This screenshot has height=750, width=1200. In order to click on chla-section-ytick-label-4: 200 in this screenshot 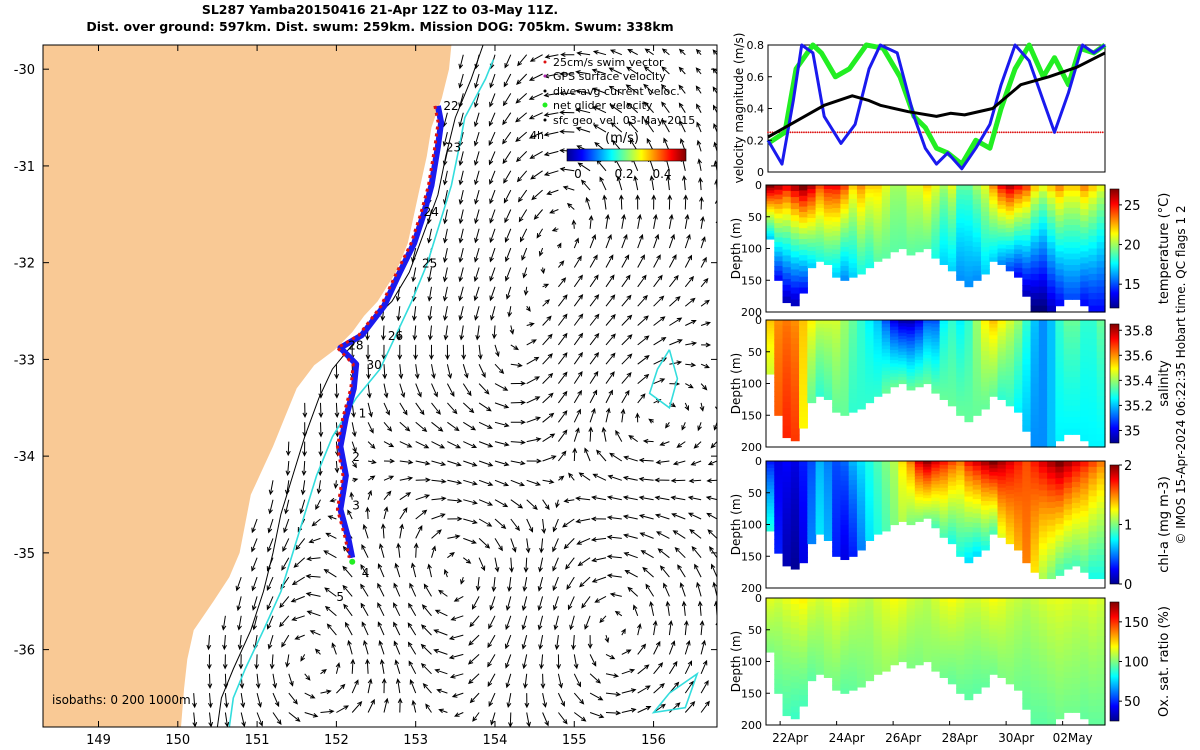, I will do `click(751, 588)`.